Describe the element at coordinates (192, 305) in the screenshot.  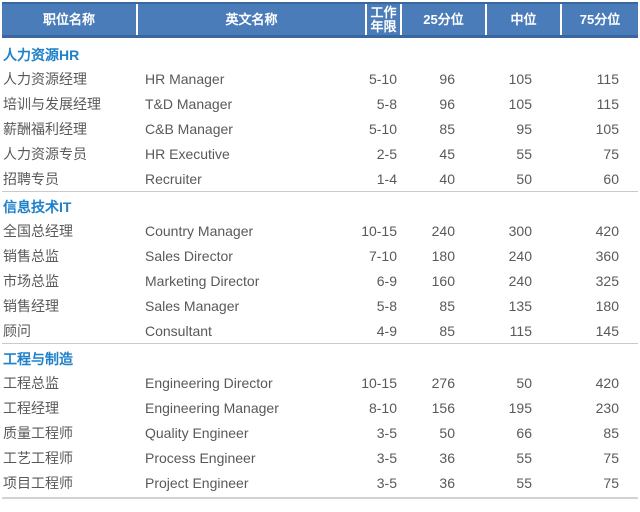
I see `english-name-cell: Sales Manager` at that location.